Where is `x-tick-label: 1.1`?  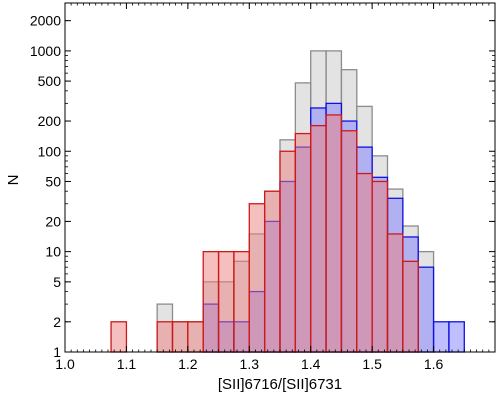
x-tick-label: 1.1 is located at coordinates (127, 364).